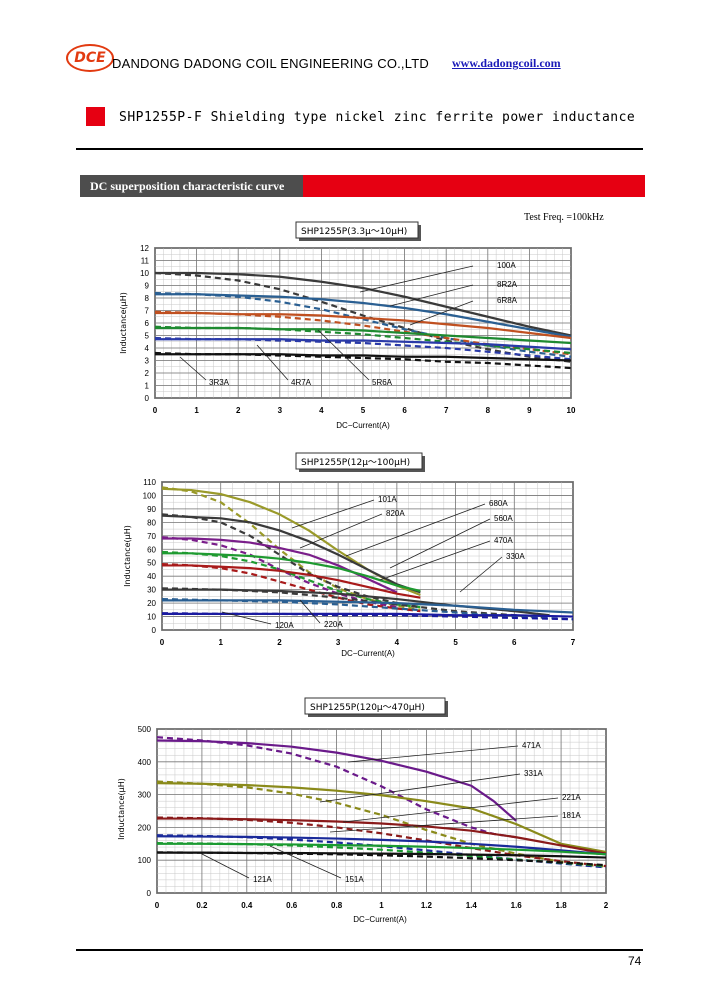 The height and width of the screenshot is (1004, 710). What do you see at coordinates (571, 797) in the screenshot?
I see `series-label-221A: 221A` at bounding box center [571, 797].